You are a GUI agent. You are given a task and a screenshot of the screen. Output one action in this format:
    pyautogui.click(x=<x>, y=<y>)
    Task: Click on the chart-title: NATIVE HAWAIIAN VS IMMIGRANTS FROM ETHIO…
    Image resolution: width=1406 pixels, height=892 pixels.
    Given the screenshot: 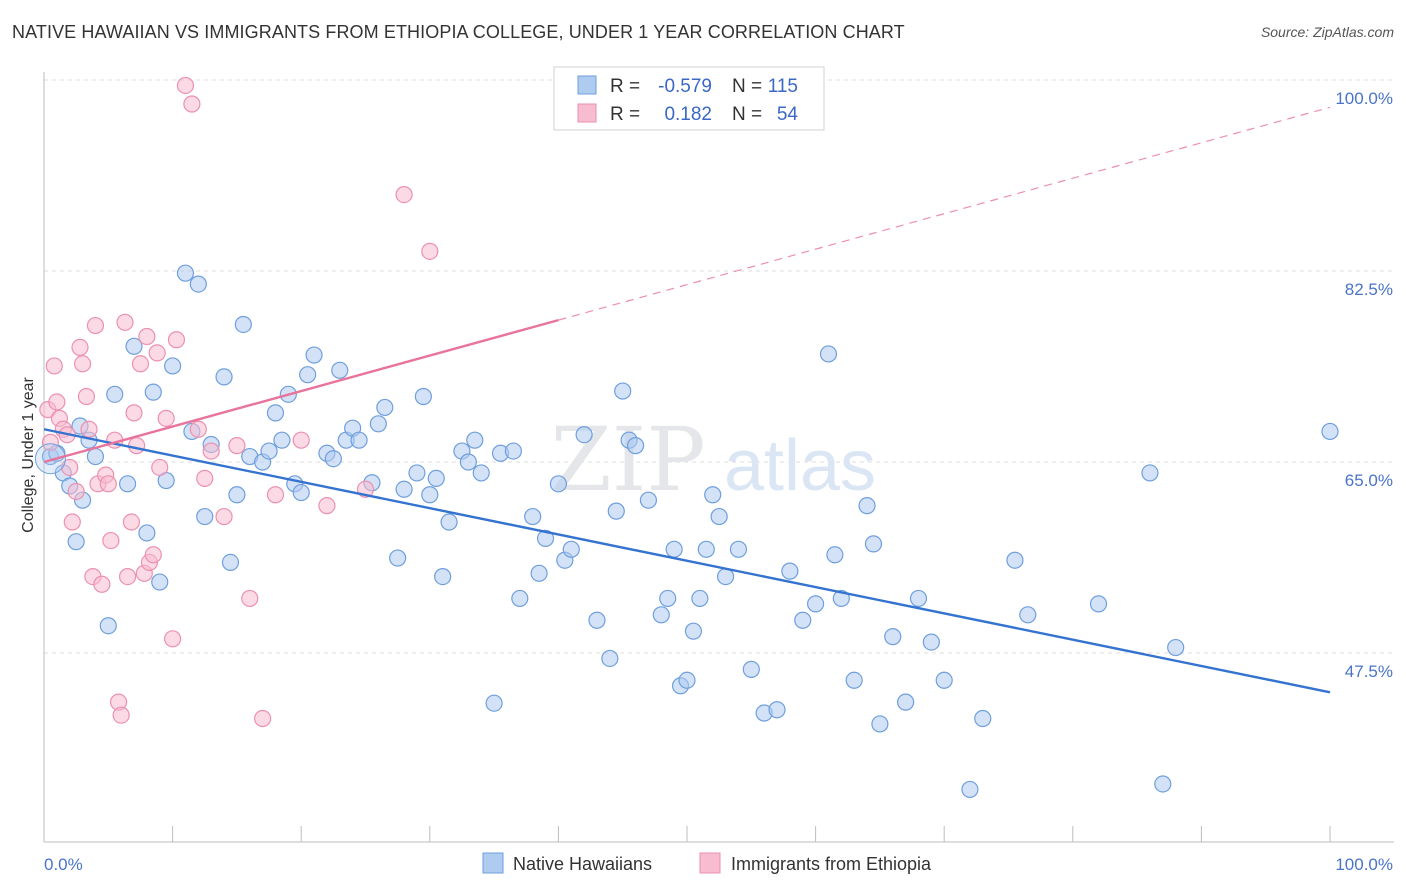 What is the action you would take?
    pyautogui.click(x=458, y=32)
    